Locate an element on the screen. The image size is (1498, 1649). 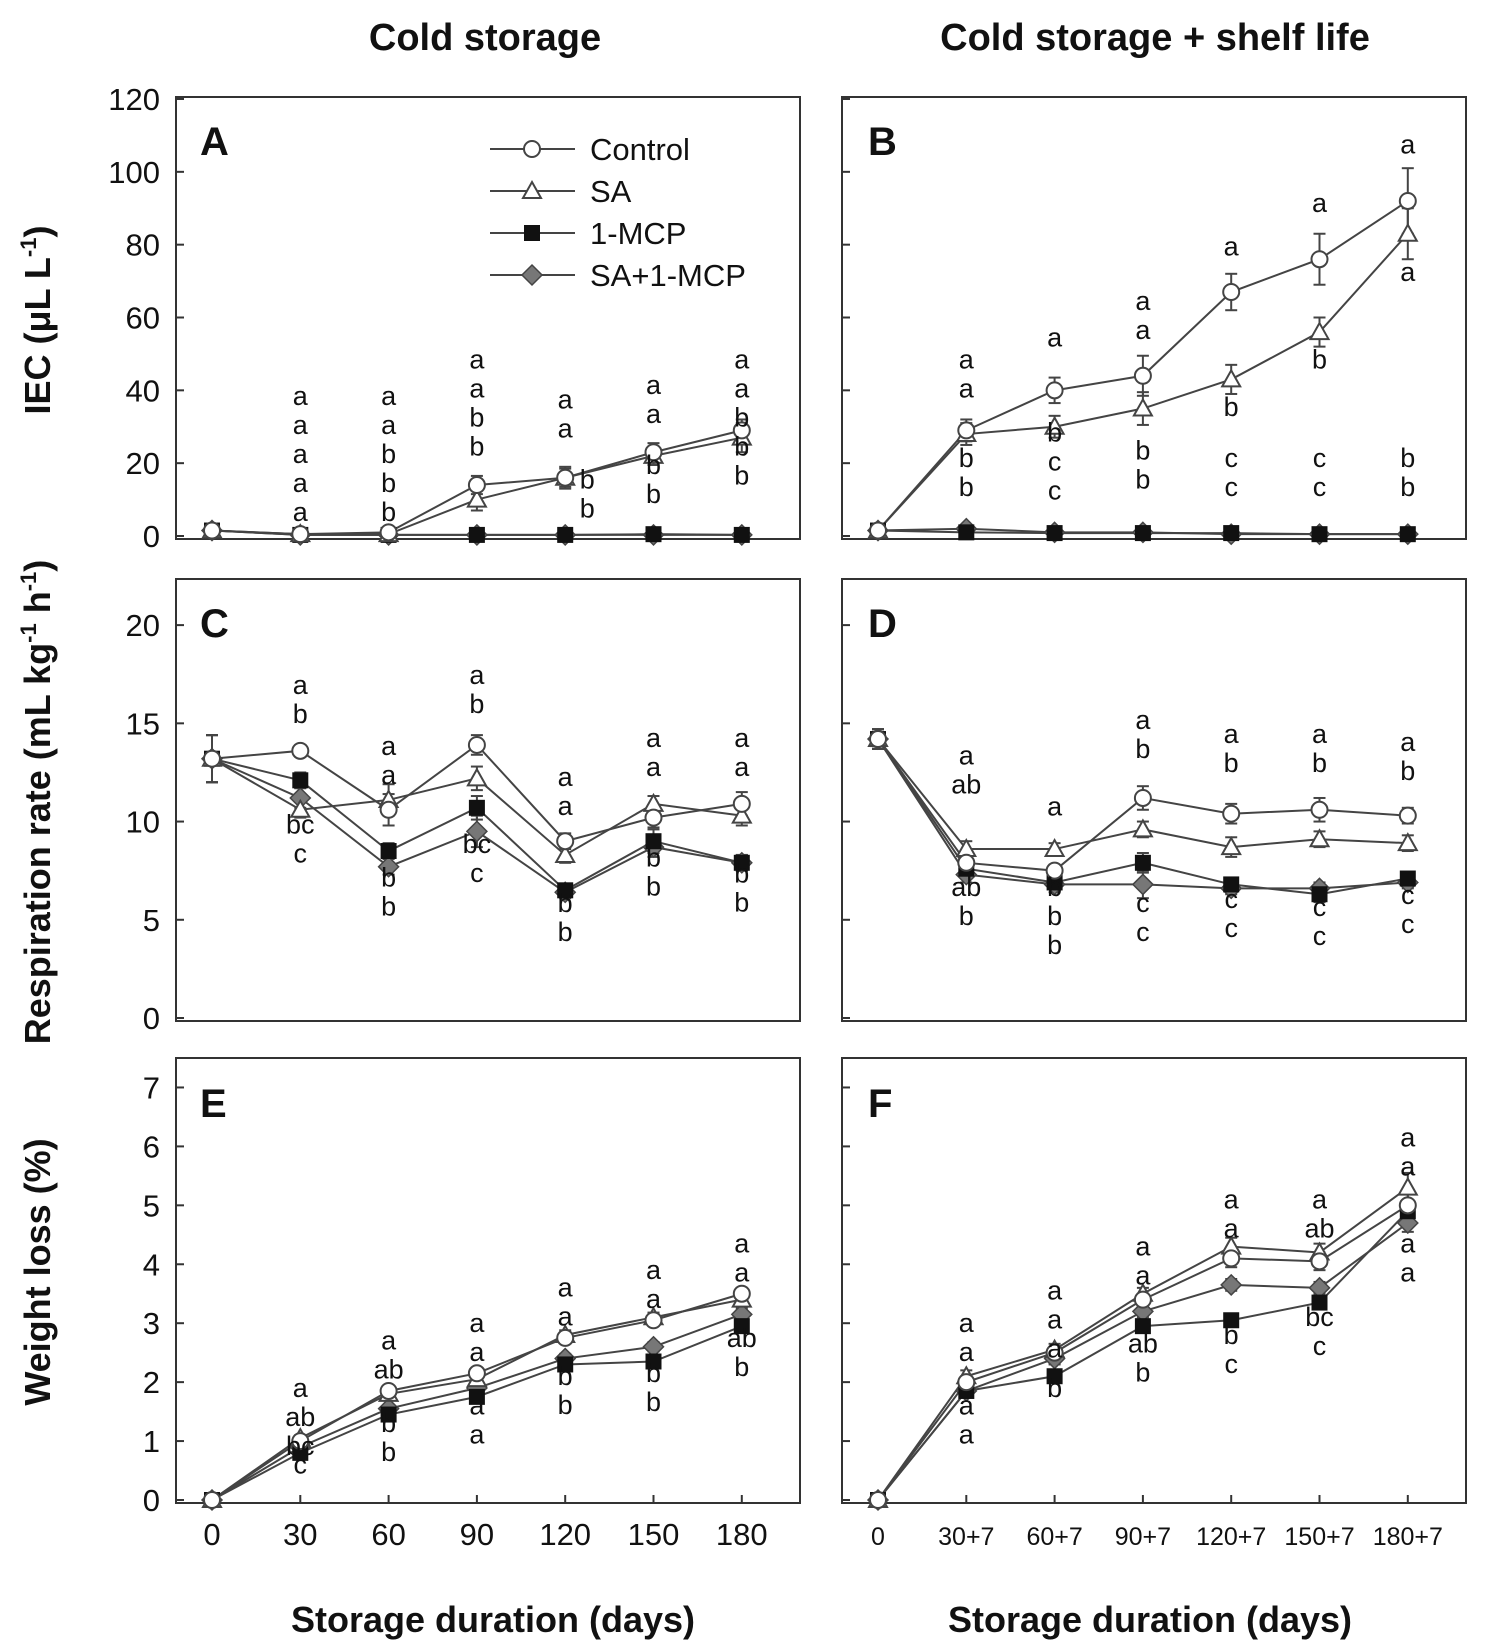
panel-a-point-sa is located at coordinates (477, 498).